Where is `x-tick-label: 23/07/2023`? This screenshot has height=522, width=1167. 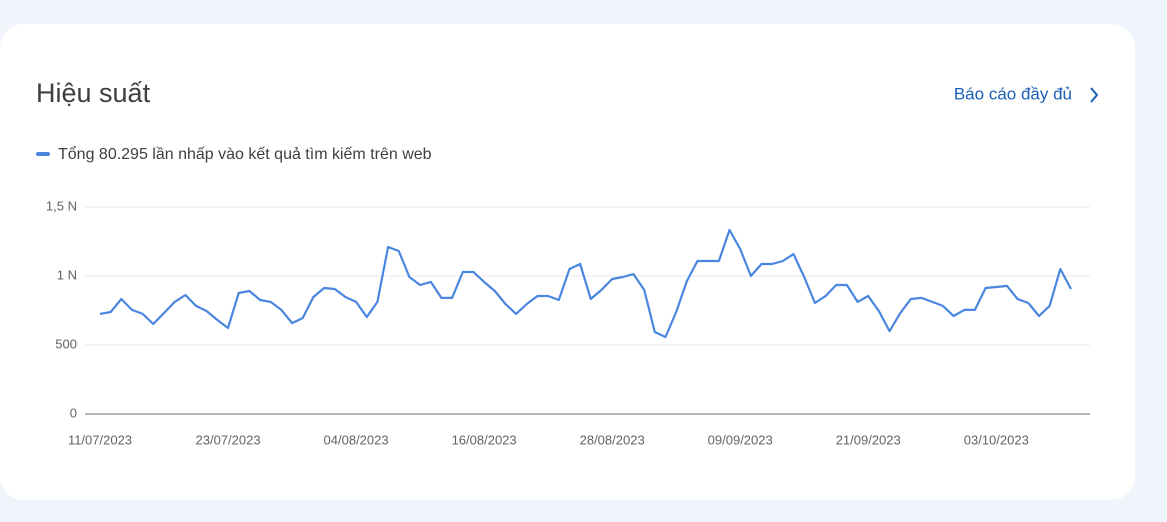 x-tick-label: 23/07/2023 is located at coordinates (228, 439).